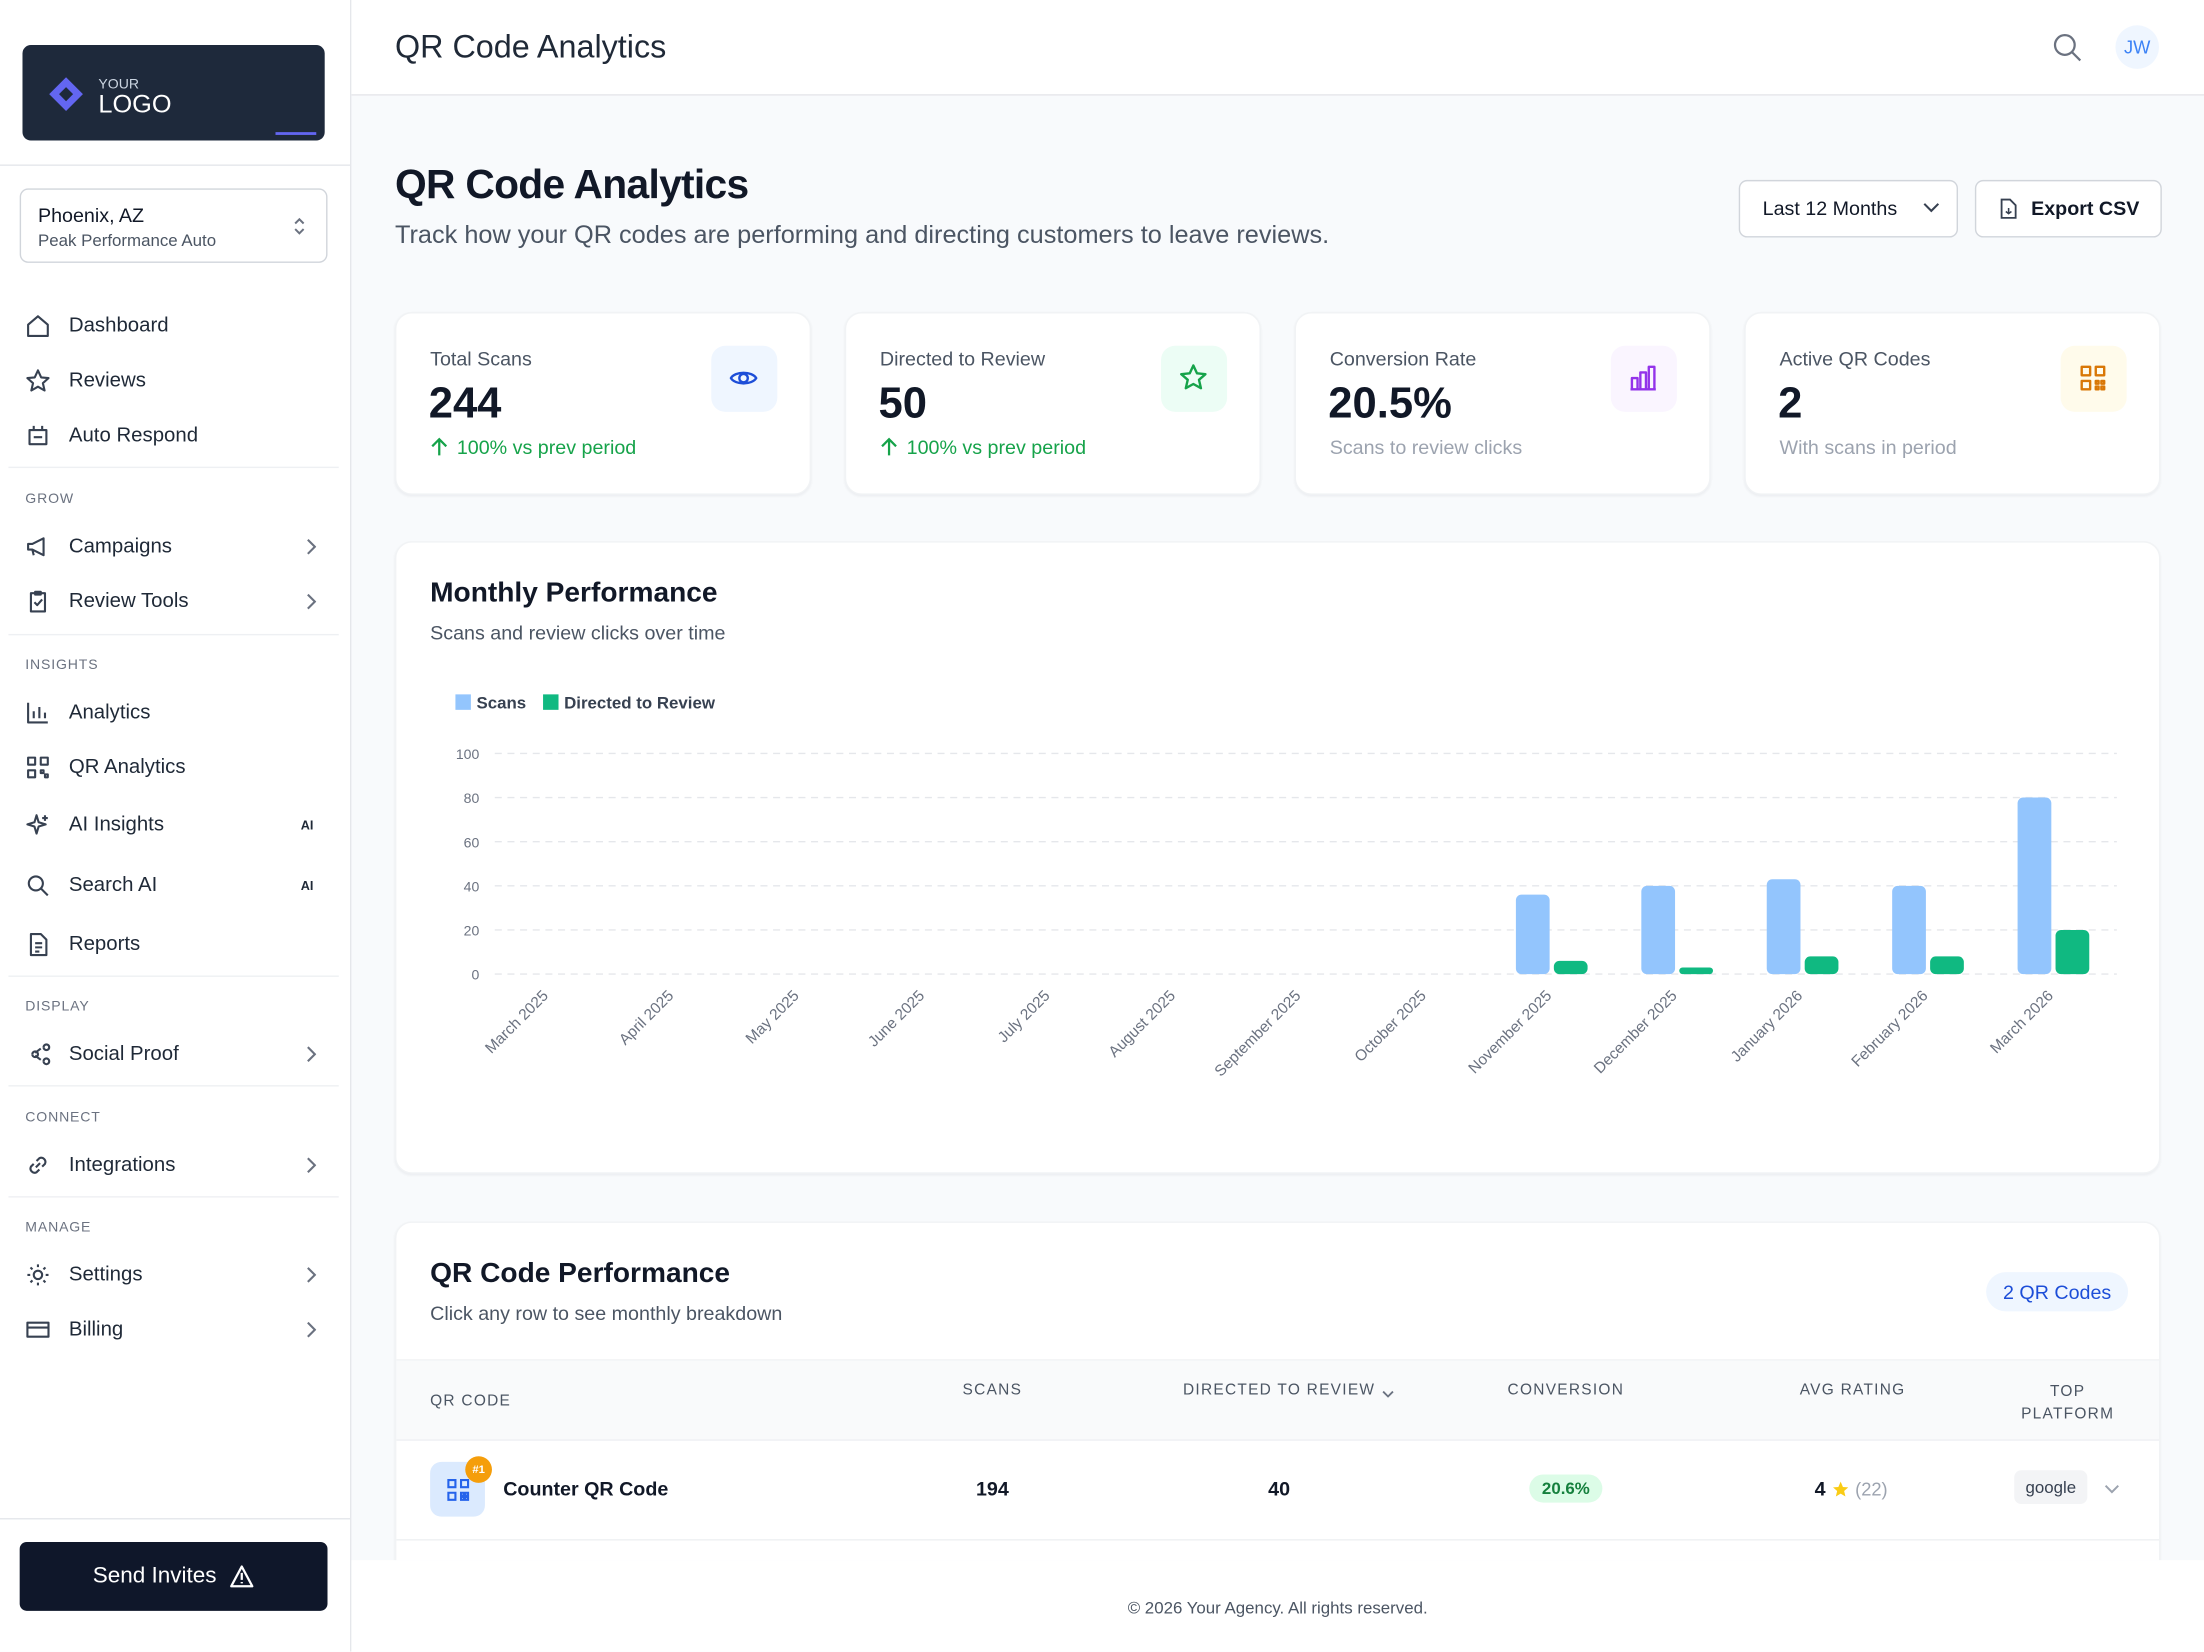  I want to click on up-arrow, so click(889, 446).